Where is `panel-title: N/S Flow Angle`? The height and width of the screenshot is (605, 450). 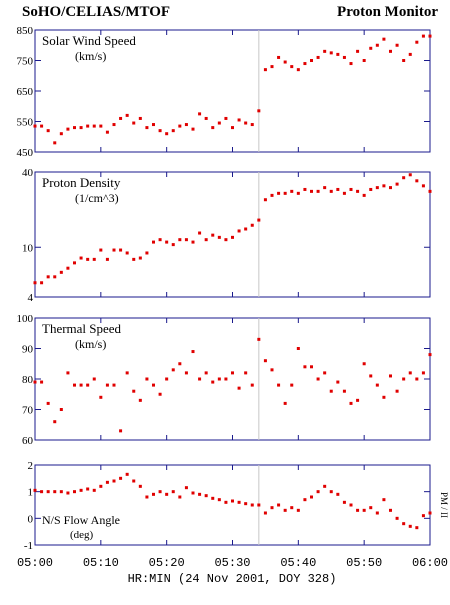 panel-title: N/S Flow Angle is located at coordinates (81, 520).